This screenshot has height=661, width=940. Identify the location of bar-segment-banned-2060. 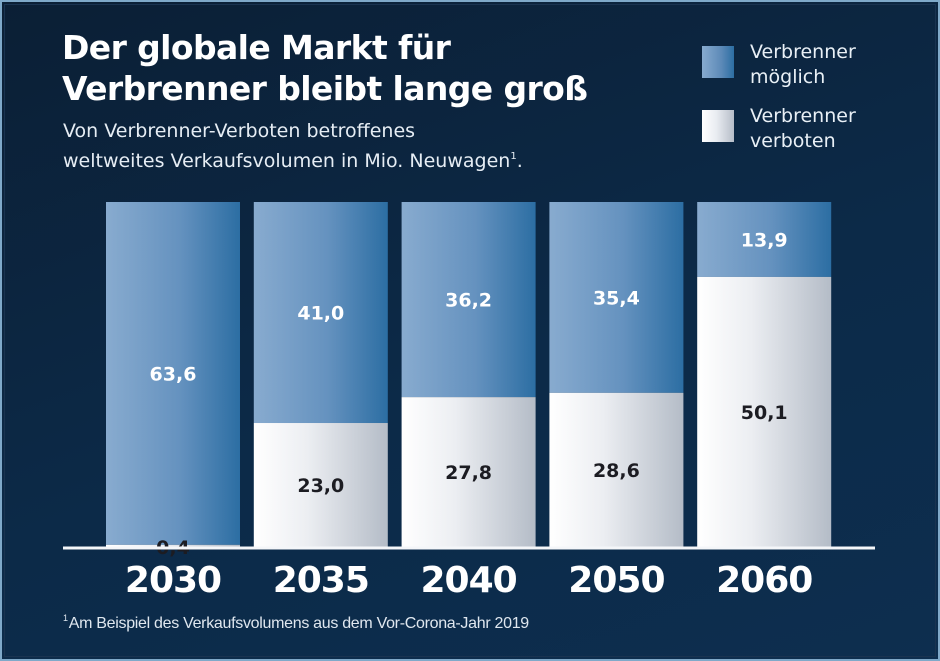
(764, 411).